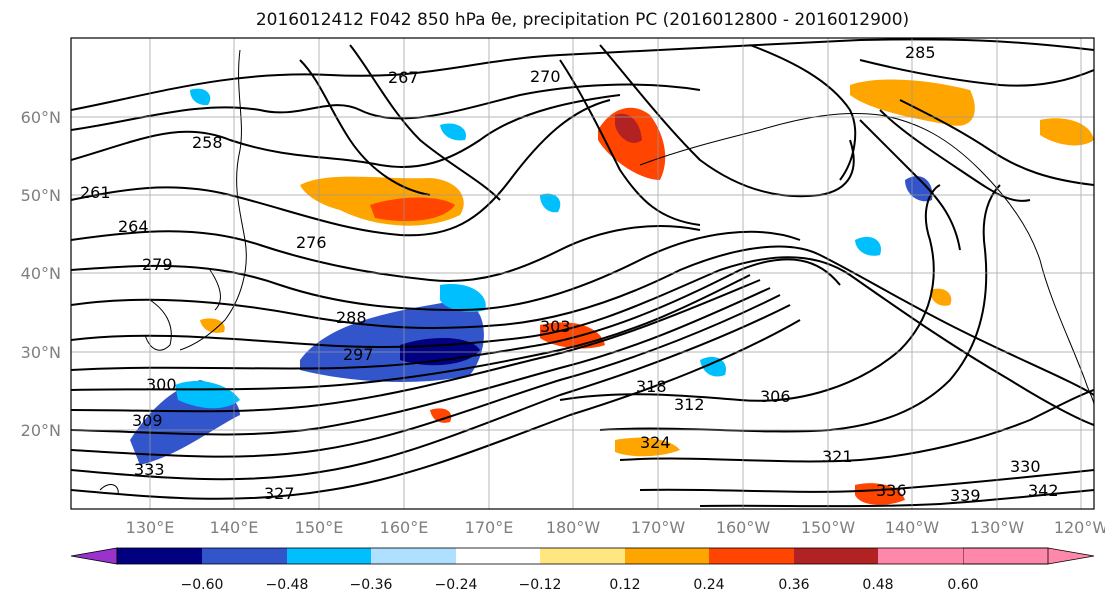 This screenshot has height=603, width=1105. Describe the element at coordinates (793, 585) in the screenshot. I see `colorbar-tick-label: 0.36` at that location.